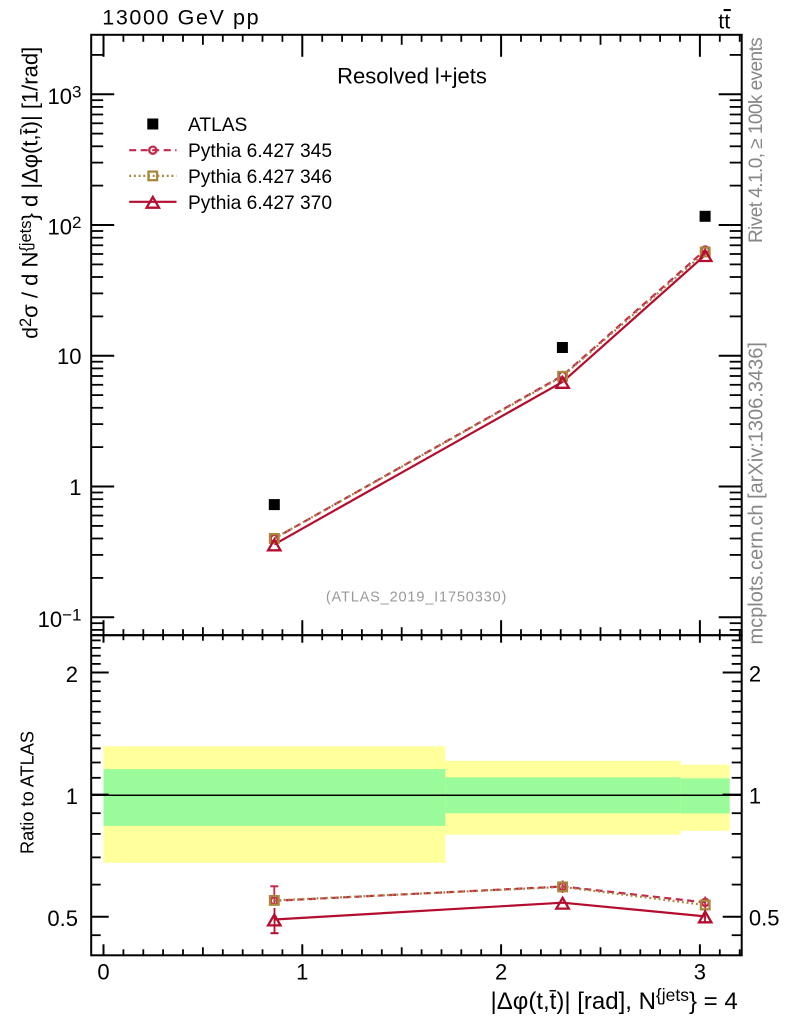 Image resolution: width=786 pixels, height=1024 pixels. What do you see at coordinates (724, 22) in the screenshot?
I see `svg-text: tt` at bounding box center [724, 22].